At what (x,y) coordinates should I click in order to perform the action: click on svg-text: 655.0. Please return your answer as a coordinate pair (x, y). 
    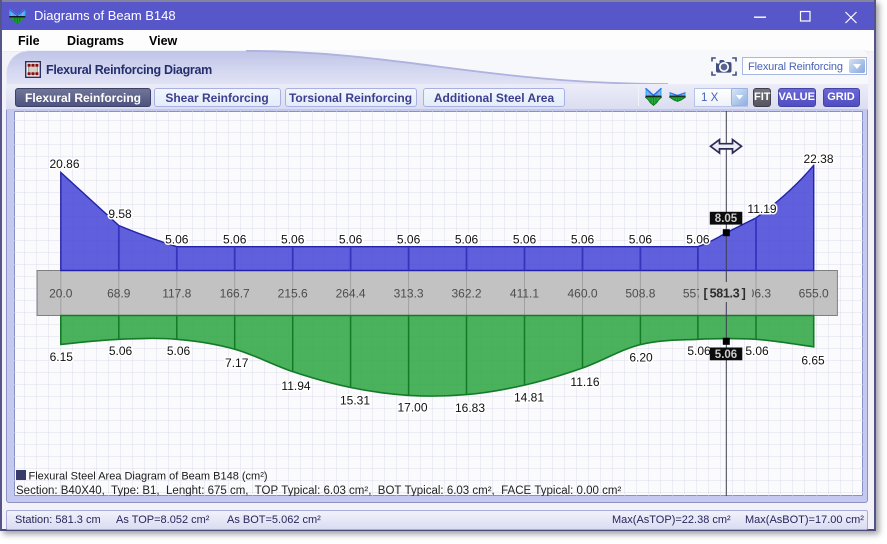
    Looking at the image, I should click on (814, 294).